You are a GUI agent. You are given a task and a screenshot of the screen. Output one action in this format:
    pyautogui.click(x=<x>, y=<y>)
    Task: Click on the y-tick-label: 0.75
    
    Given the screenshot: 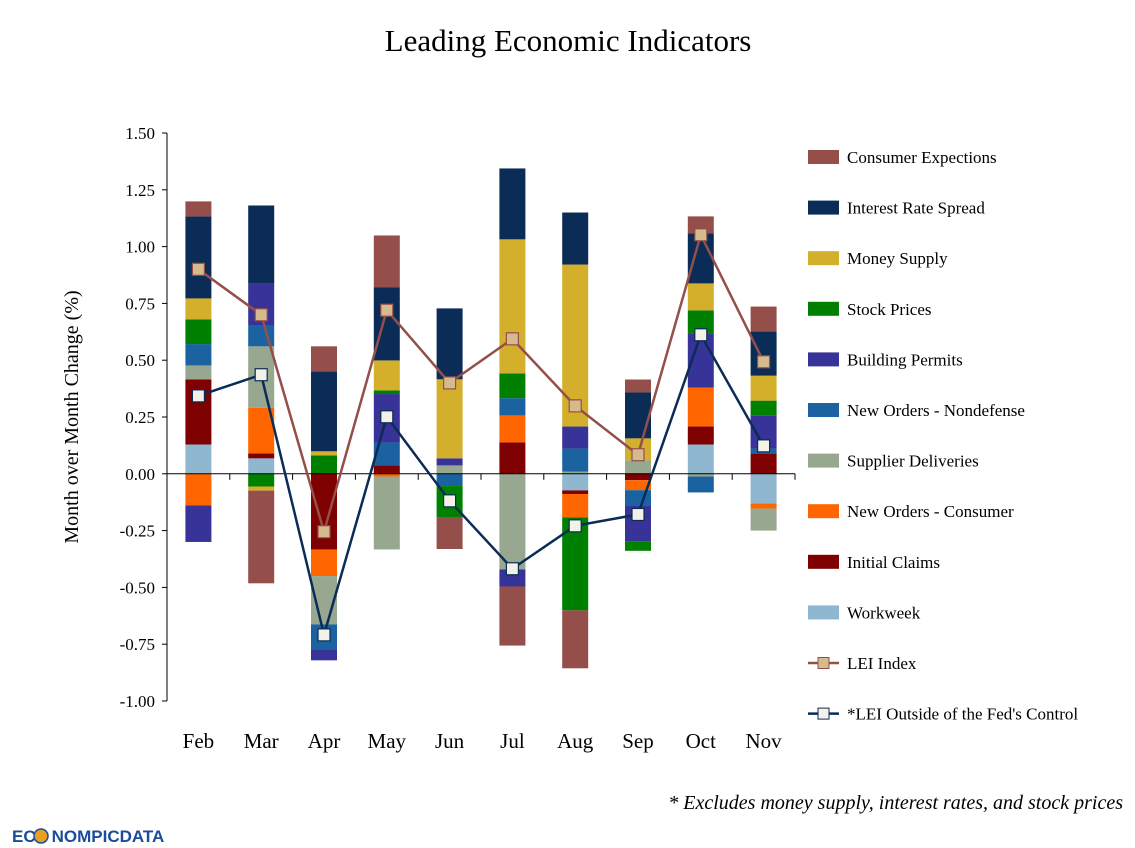 What is the action you would take?
    pyautogui.click(x=140, y=303)
    